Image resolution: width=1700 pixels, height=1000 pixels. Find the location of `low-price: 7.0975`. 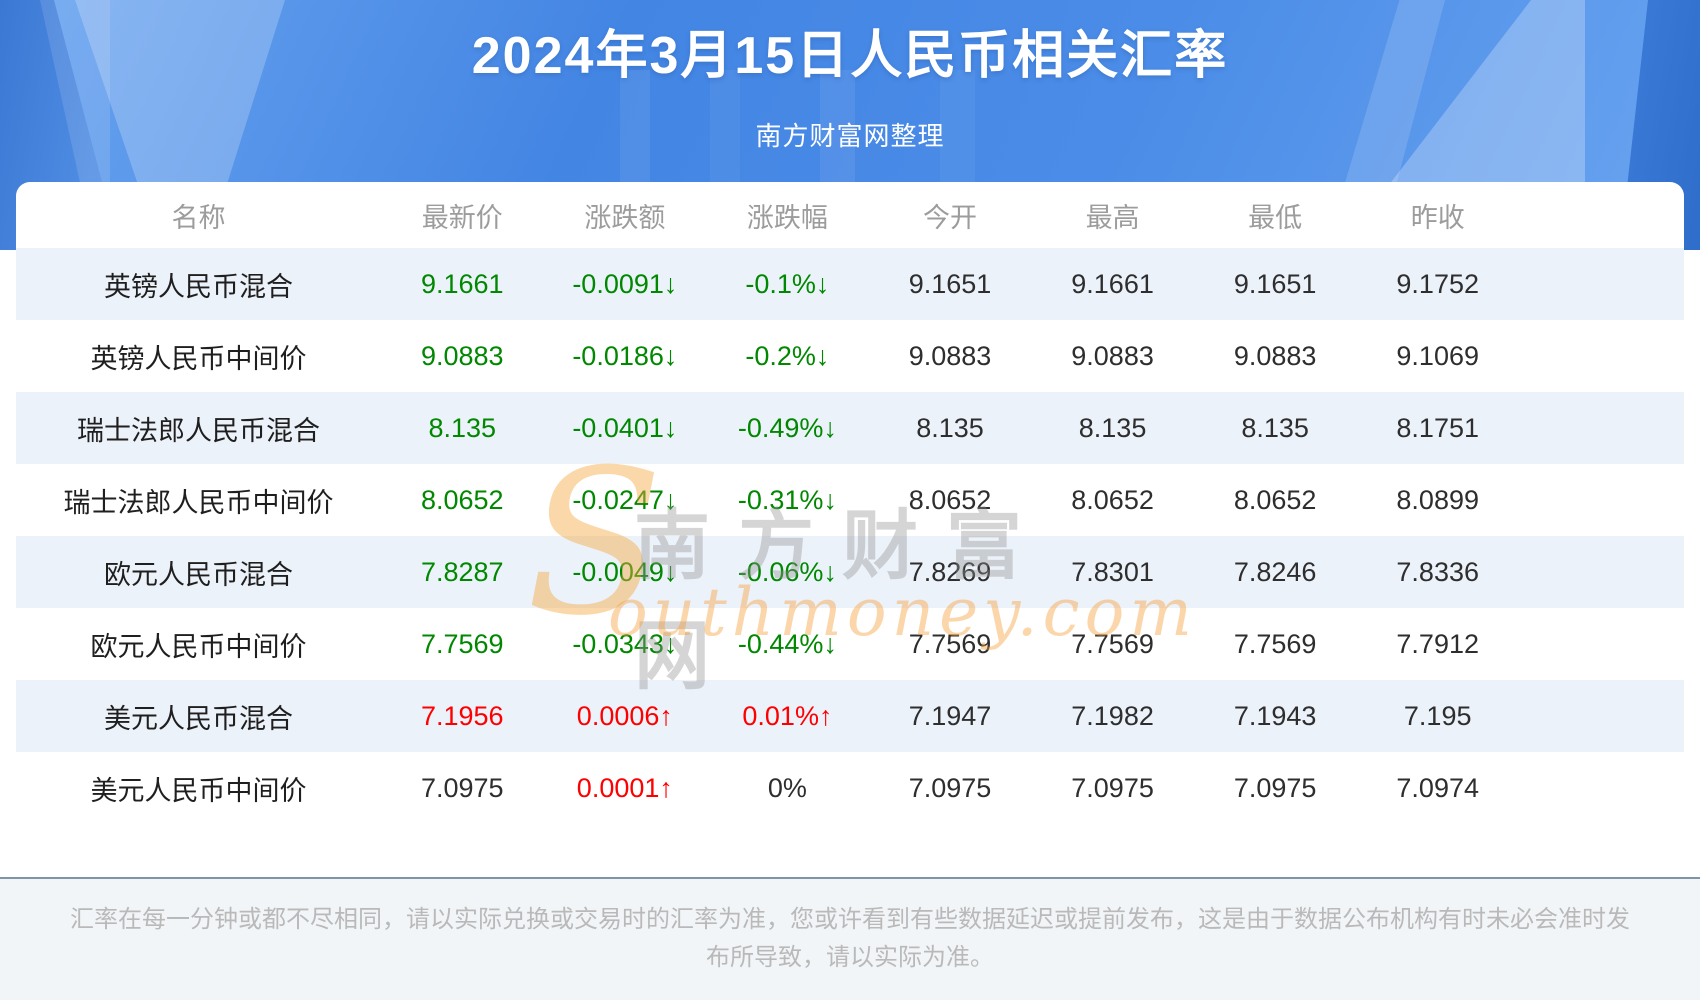

low-price: 7.0975 is located at coordinates (1275, 787).